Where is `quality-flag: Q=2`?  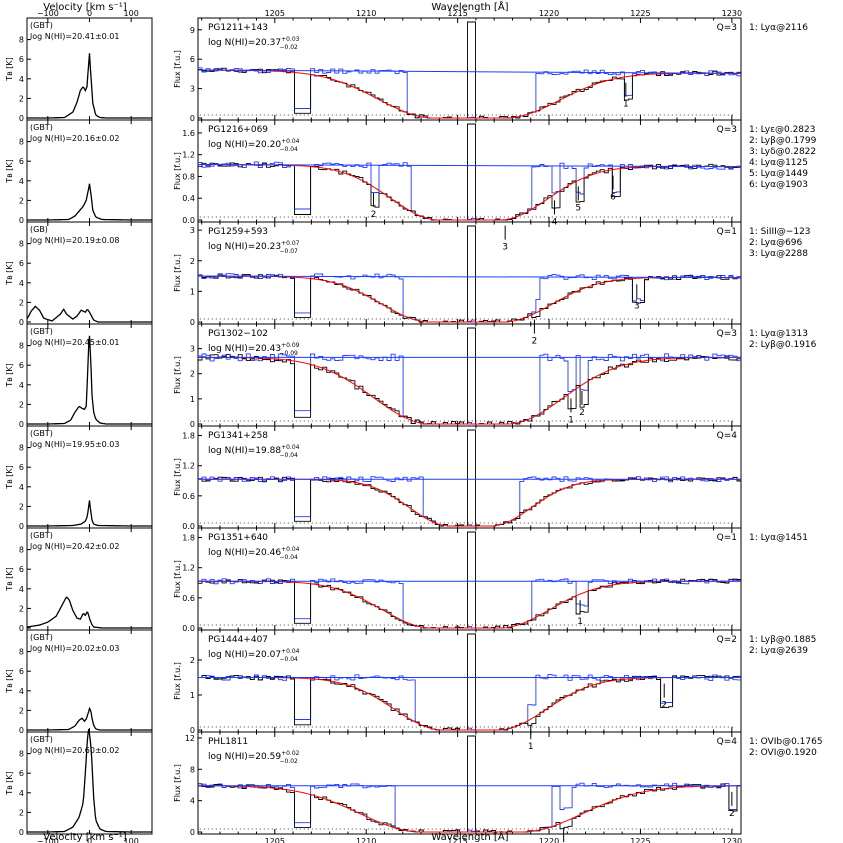
quality-flag: Q=2 is located at coordinates (727, 640).